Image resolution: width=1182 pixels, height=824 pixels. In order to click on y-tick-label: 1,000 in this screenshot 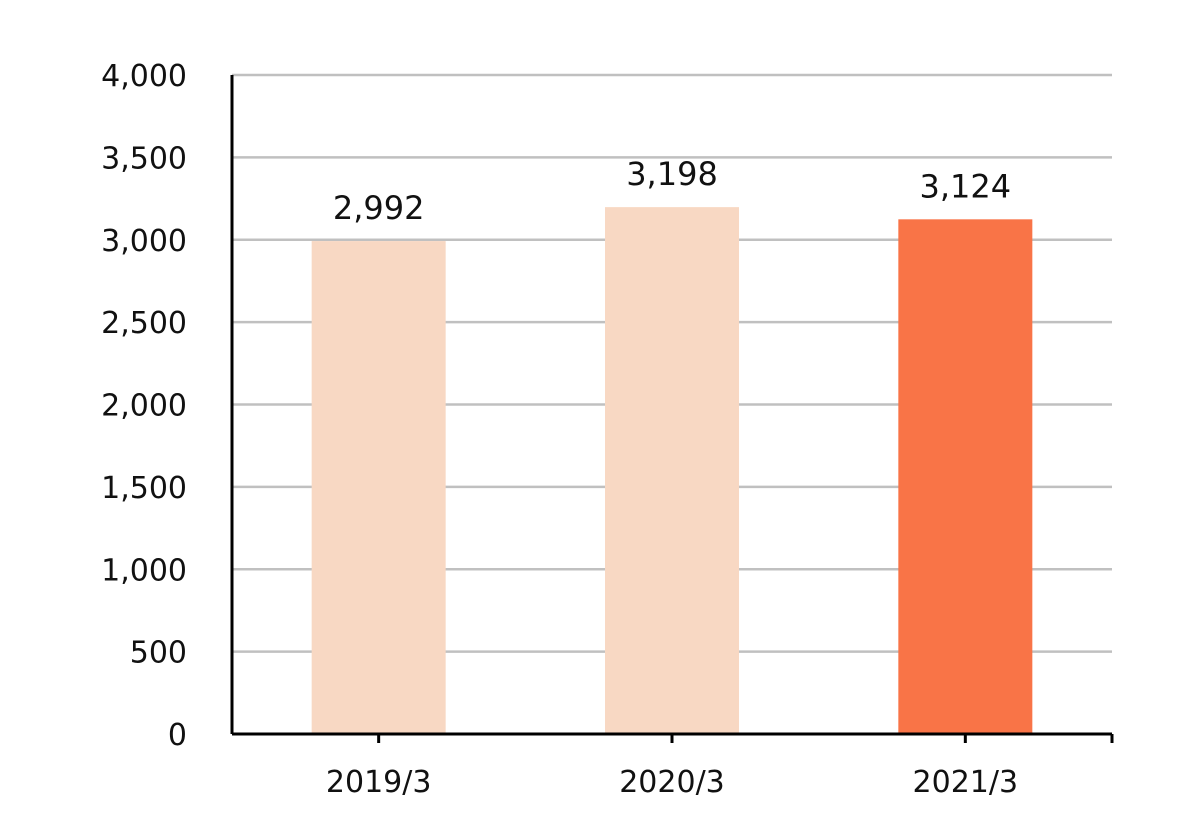, I will do `click(144, 570)`.